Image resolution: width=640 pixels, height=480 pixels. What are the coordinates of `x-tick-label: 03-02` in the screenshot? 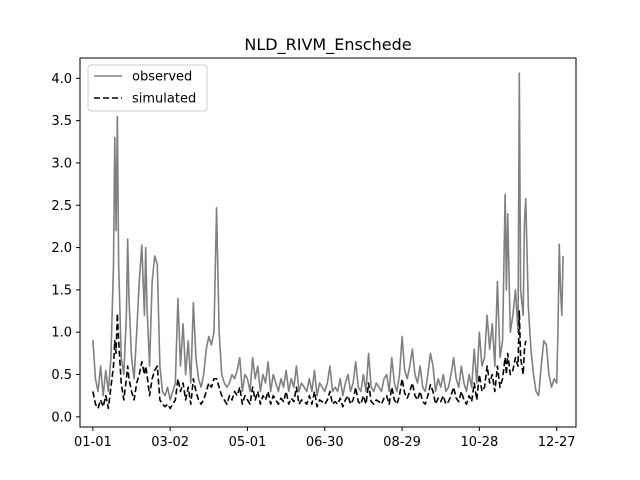 It's located at (170, 442).